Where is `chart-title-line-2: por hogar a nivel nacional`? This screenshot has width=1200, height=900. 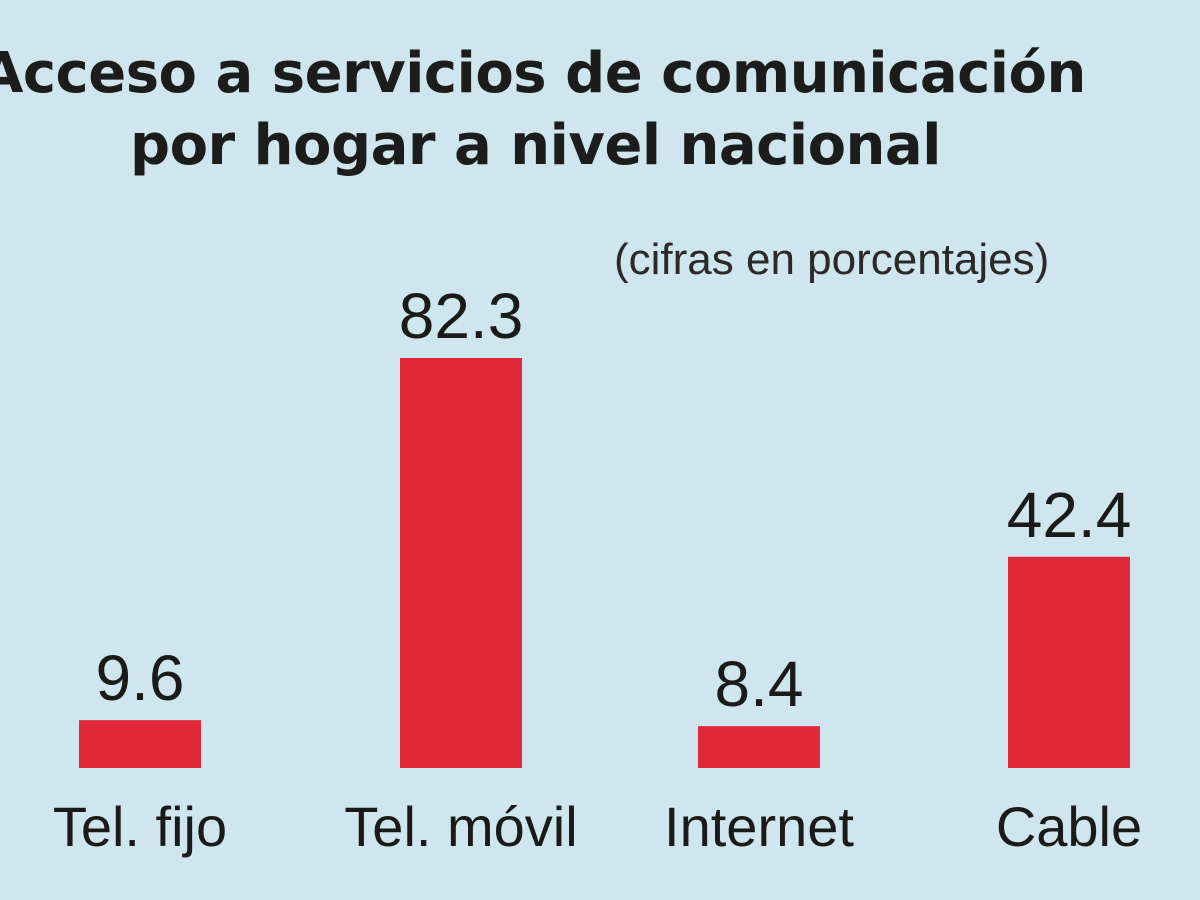 chart-title-line-2: por hogar a nivel nacional is located at coordinates (535, 145).